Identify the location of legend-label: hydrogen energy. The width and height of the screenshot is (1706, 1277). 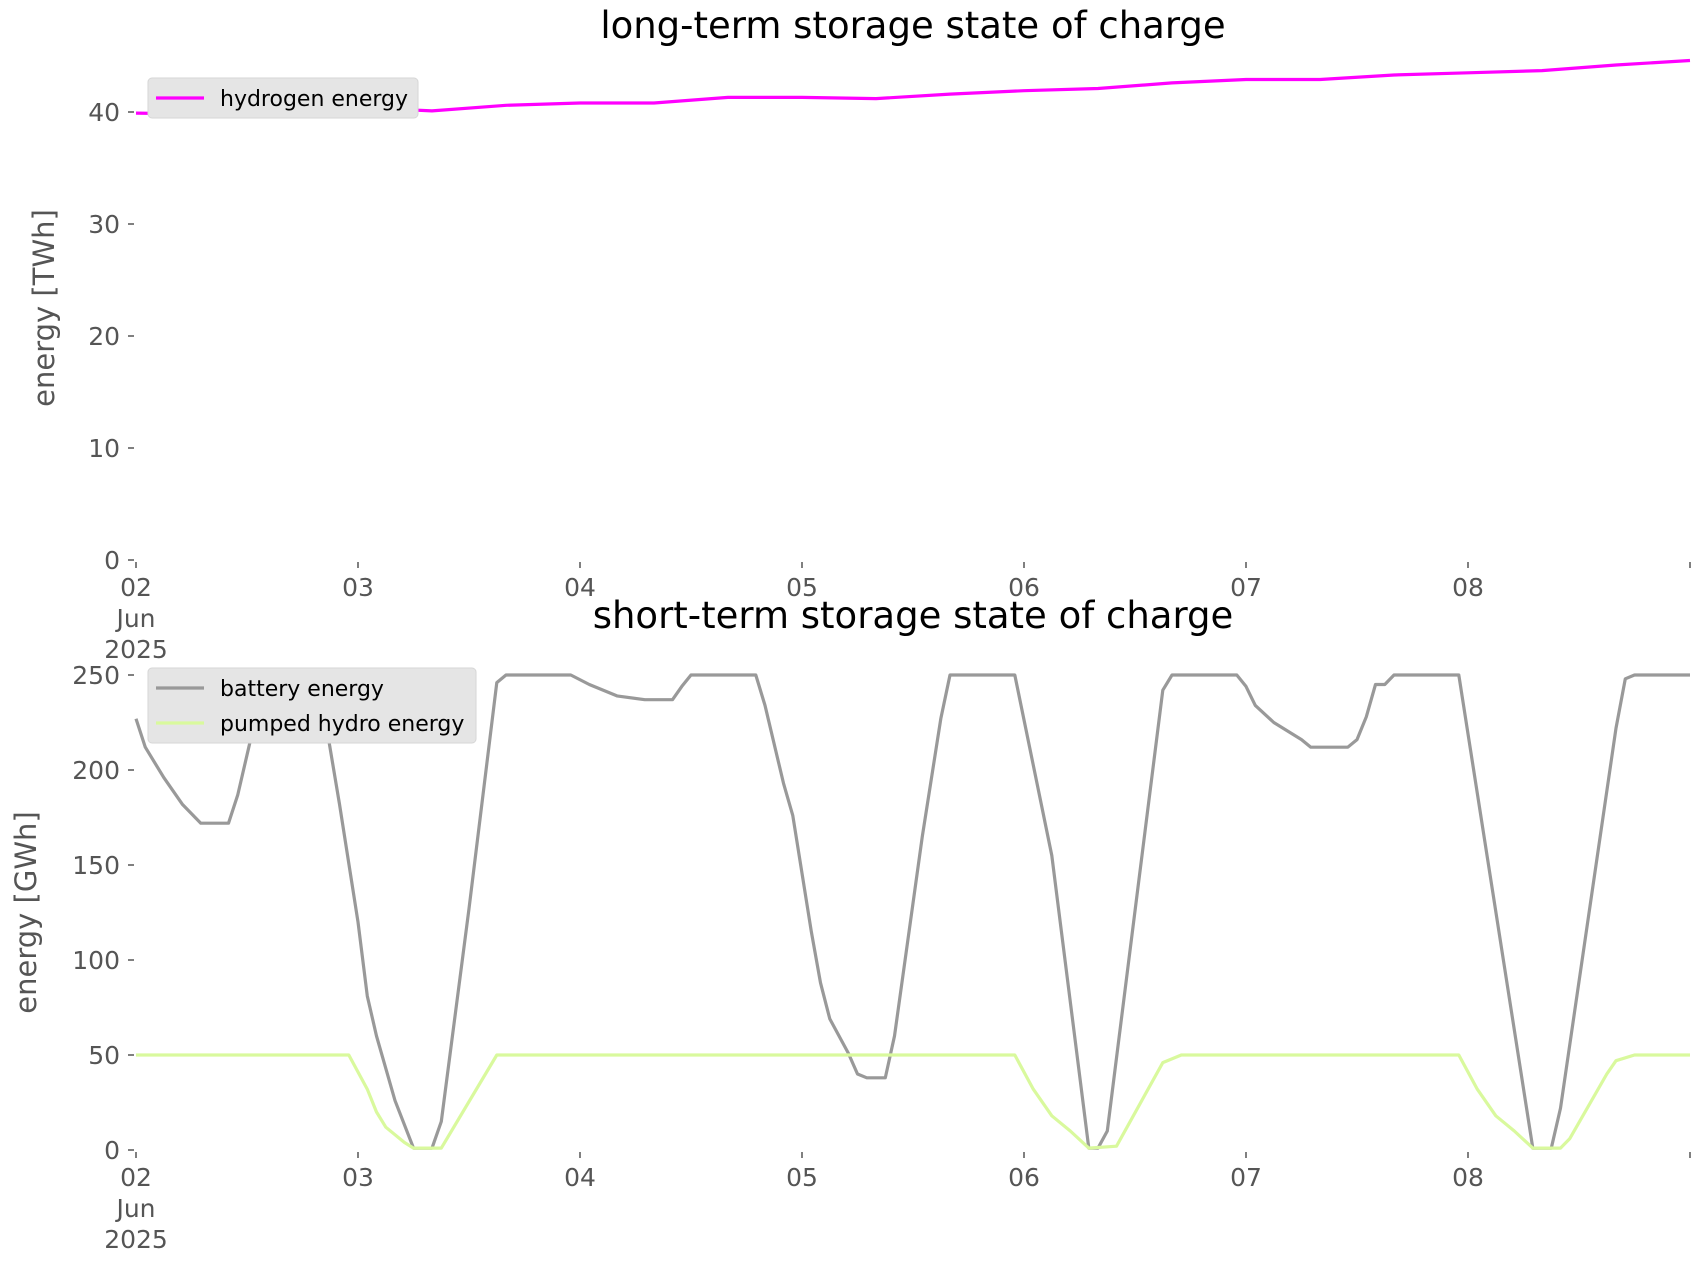
(314, 99).